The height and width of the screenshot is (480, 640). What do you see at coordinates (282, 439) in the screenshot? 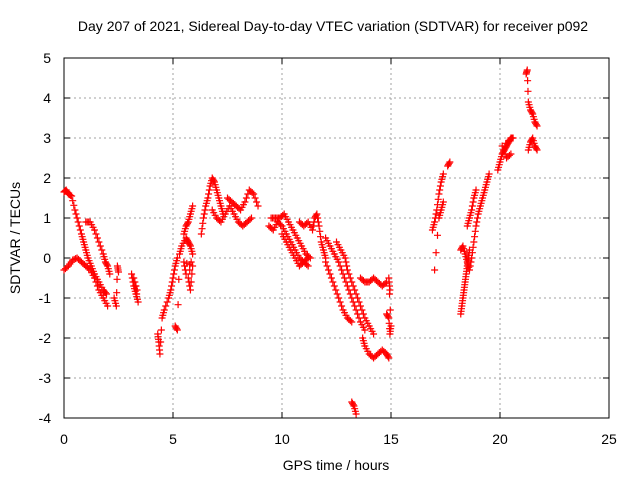
I see `x-tick-label: 10` at bounding box center [282, 439].